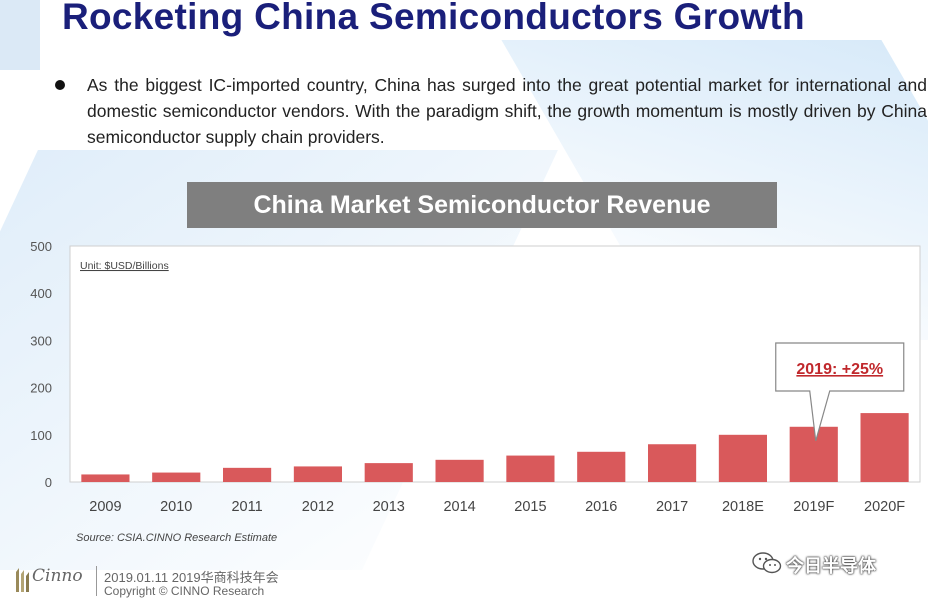 The image size is (928, 602). I want to click on x-tick-label: 2016, so click(601, 507).